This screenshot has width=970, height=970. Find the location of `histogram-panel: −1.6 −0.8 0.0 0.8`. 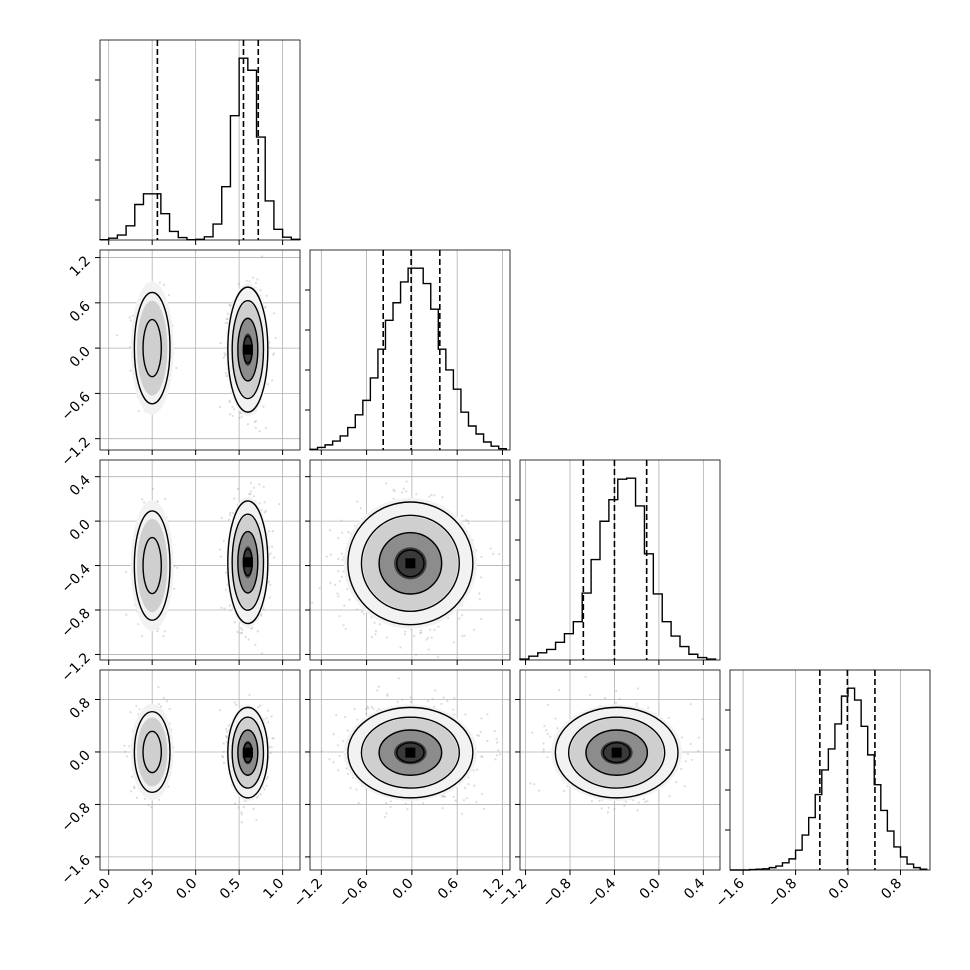

histogram-panel: −1.6 −0.8 0.0 0.8 is located at coordinates (822, 790).